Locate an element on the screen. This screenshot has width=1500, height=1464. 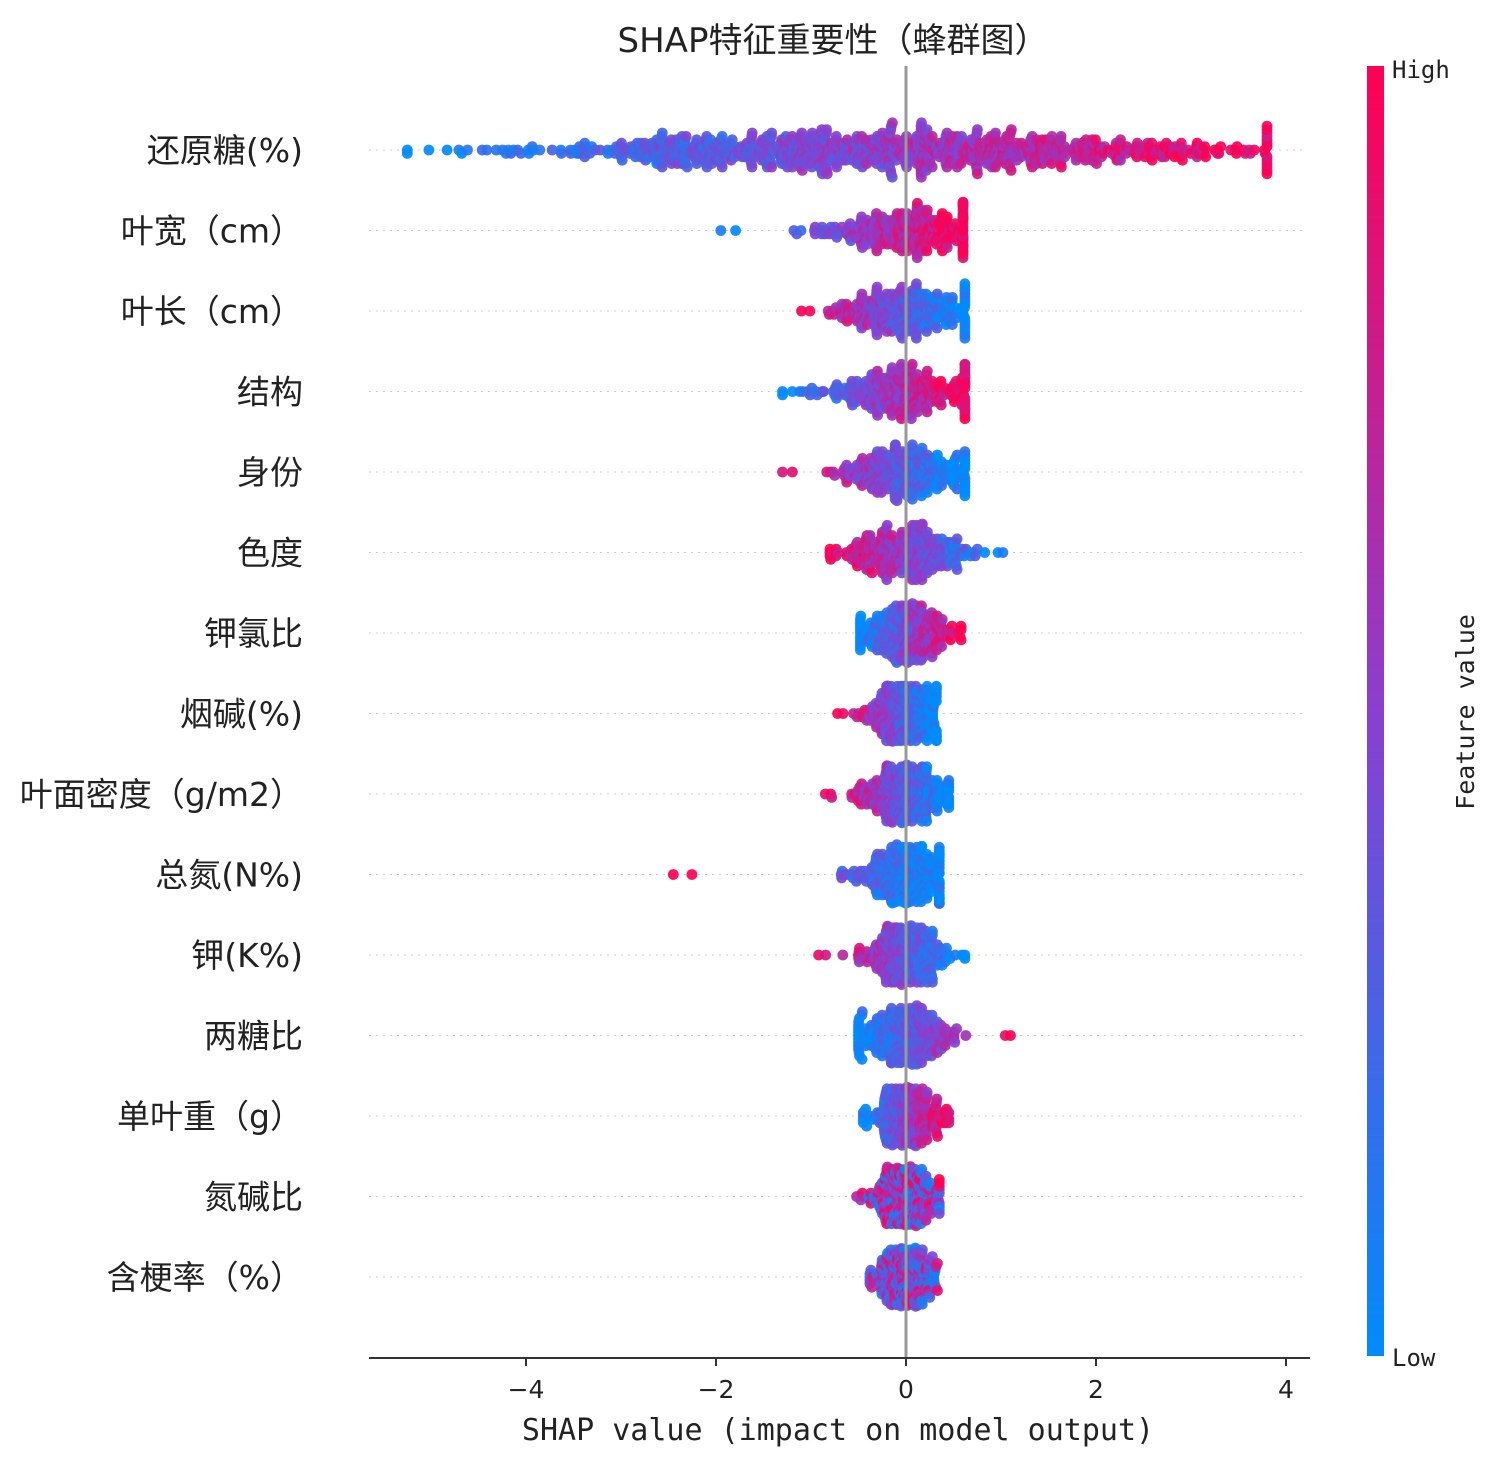
feature-label: 两糖比 is located at coordinates (253, 1036).